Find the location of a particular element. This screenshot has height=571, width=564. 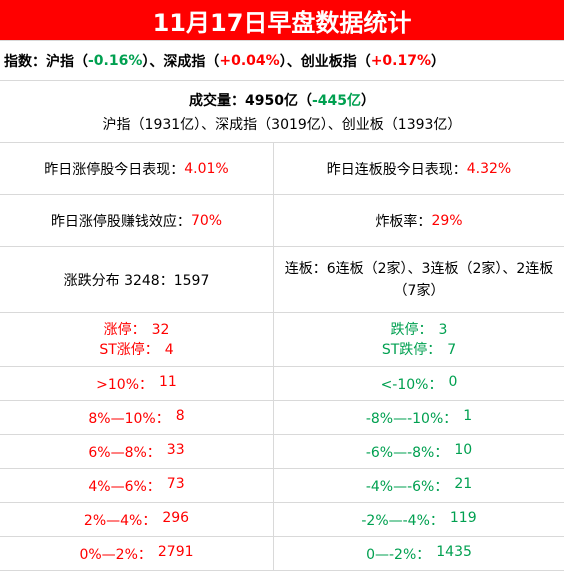

range-up-2: 8%—10%： 8 is located at coordinates (137, 418).